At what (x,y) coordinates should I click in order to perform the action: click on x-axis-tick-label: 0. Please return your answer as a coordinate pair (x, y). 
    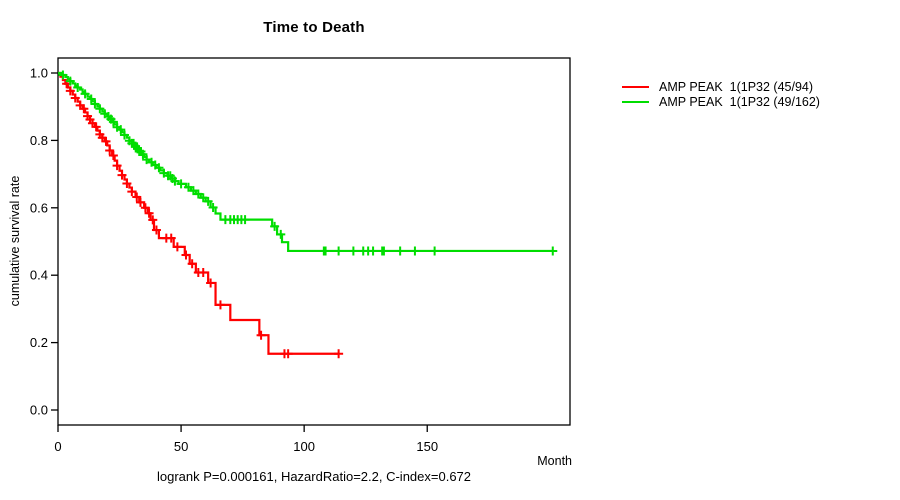
    Looking at the image, I should click on (57, 446).